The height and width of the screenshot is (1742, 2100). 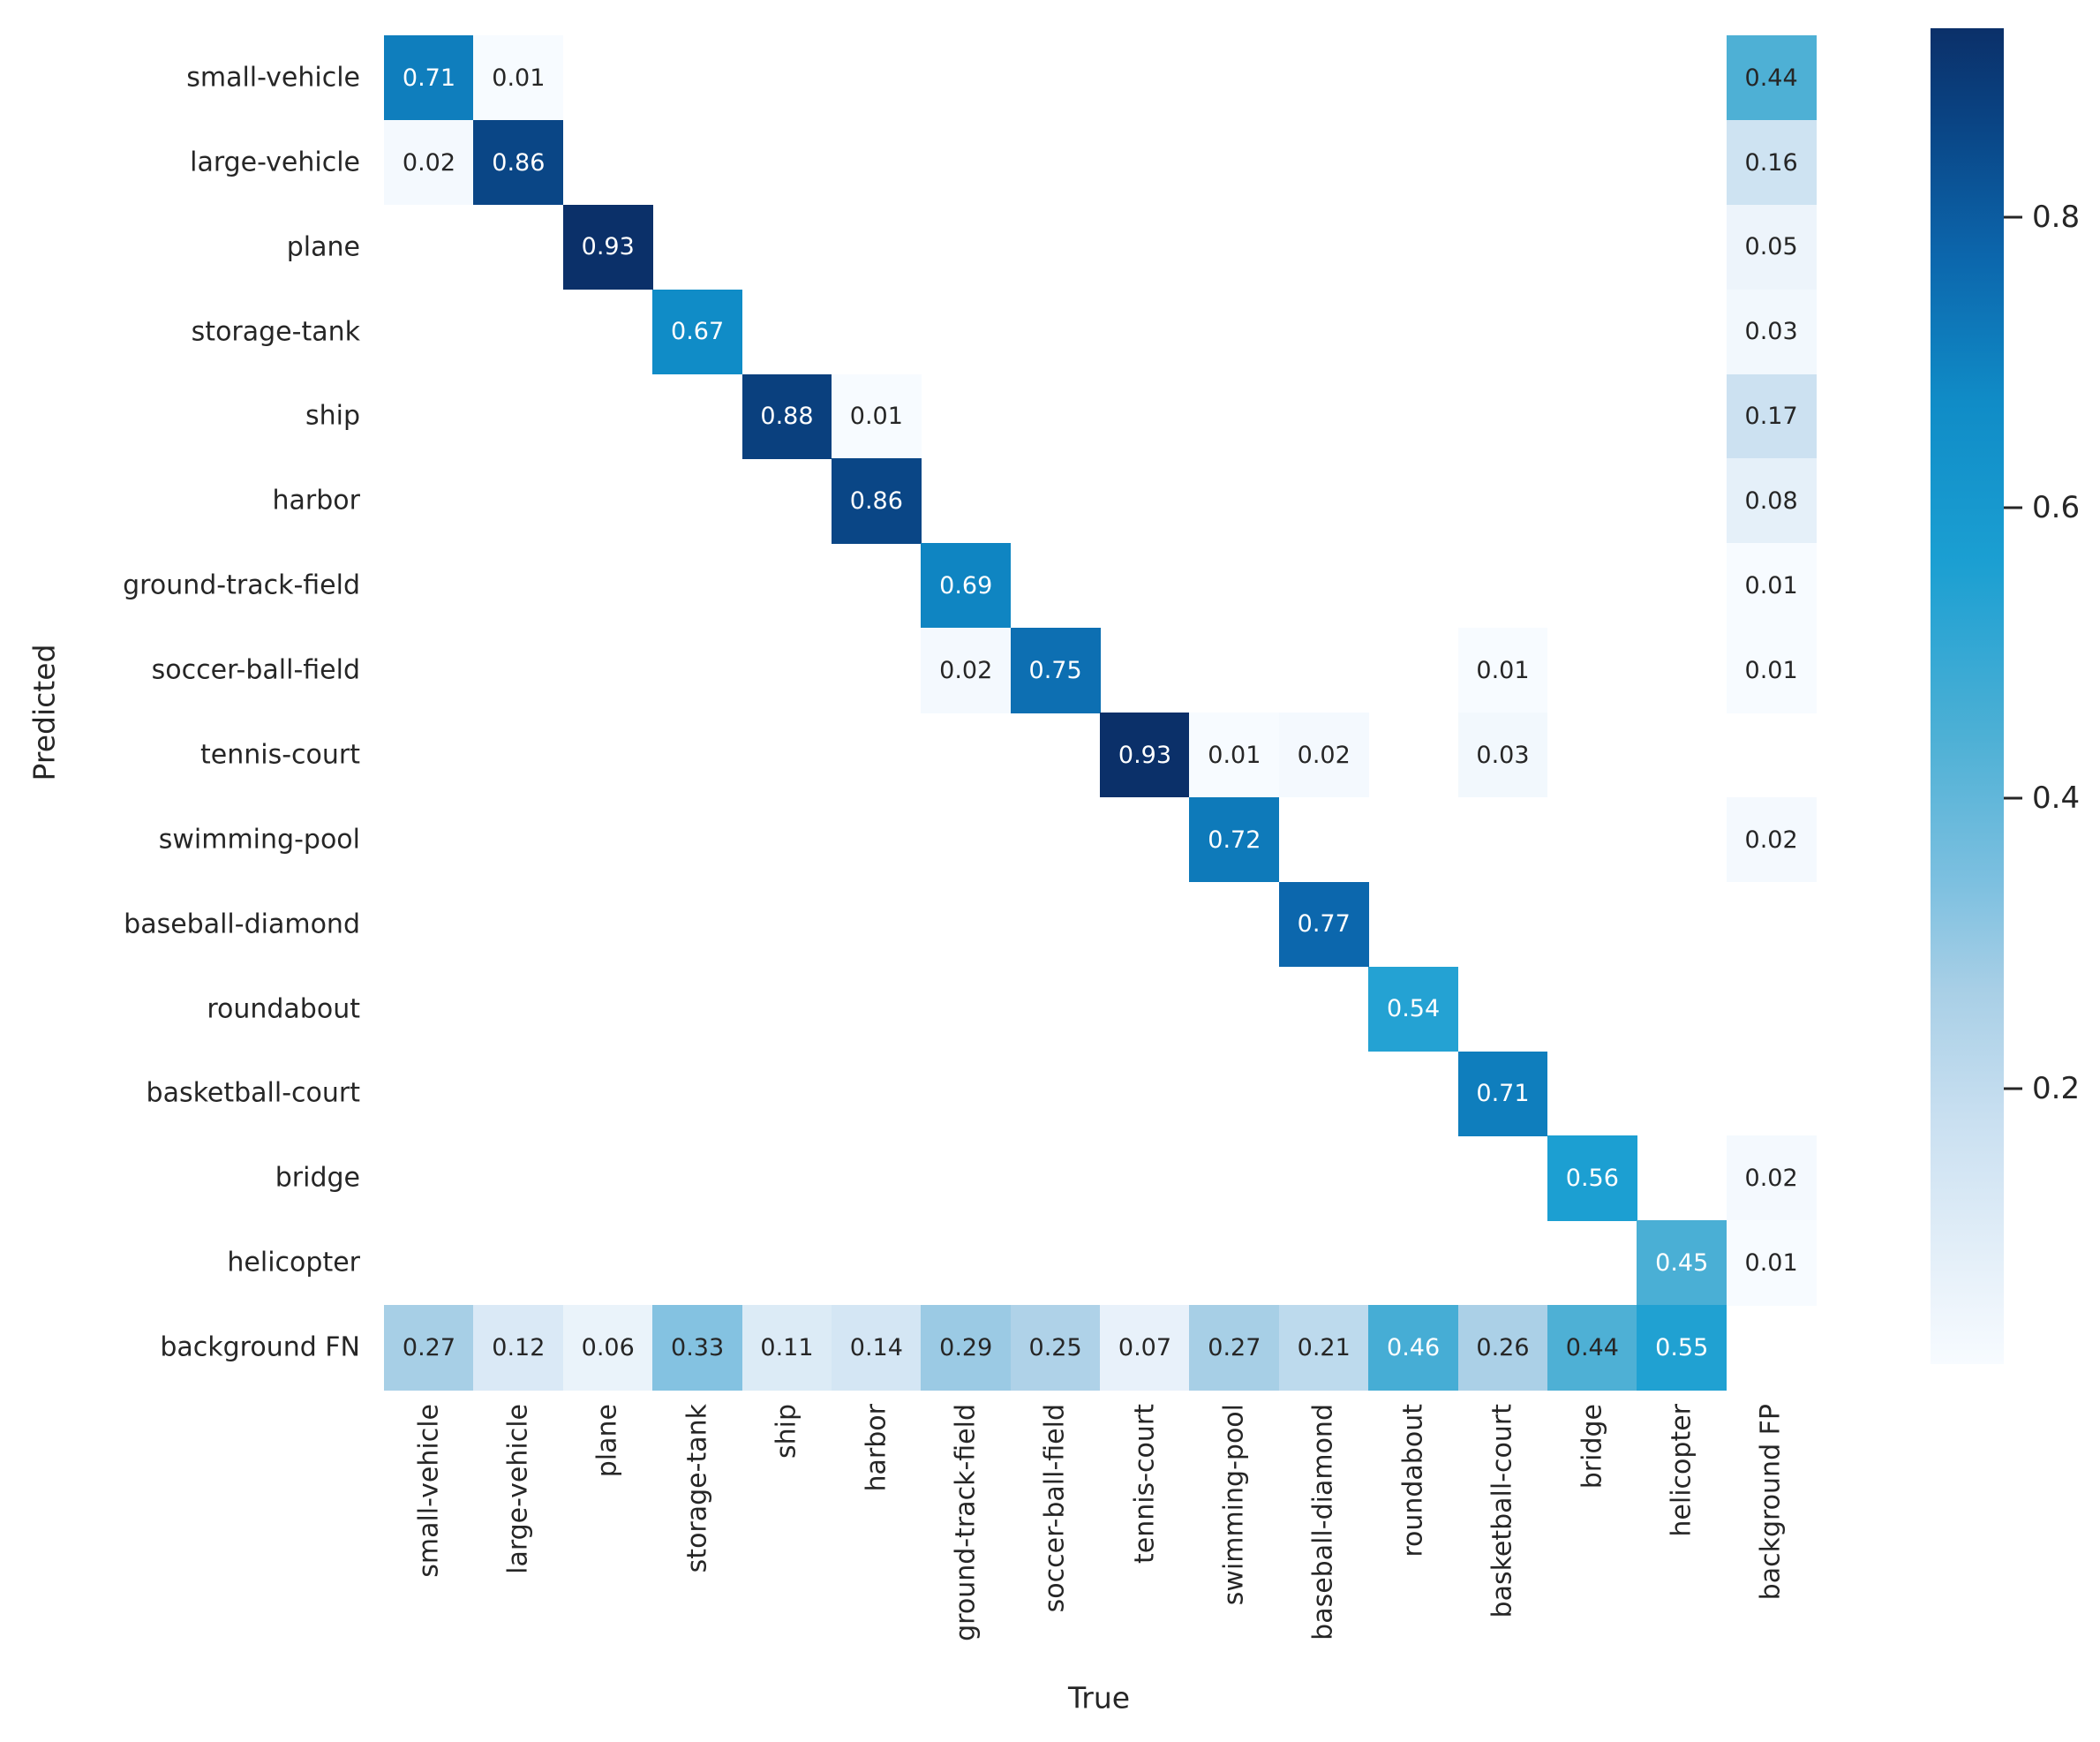 What do you see at coordinates (1592, 1178) in the screenshot?
I see `heatmap-cell: 0.56` at bounding box center [1592, 1178].